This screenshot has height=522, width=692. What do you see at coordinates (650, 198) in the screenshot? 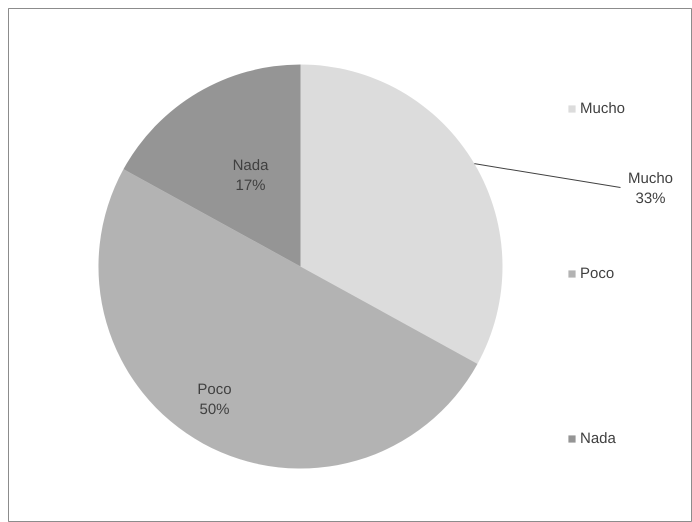
I see `data-label: 33%` at bounding box center [650, 198].